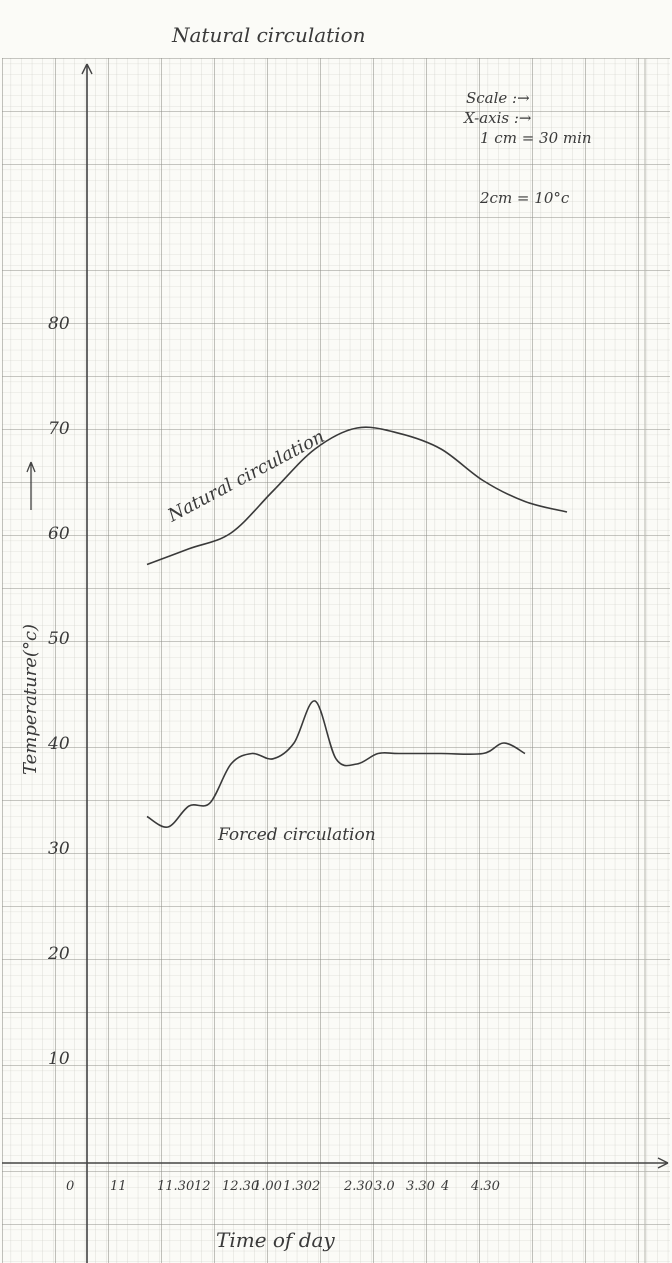 This screenshot has width=672, height=1263. I want to click on y-tick-label: 70, so click(59, 429).